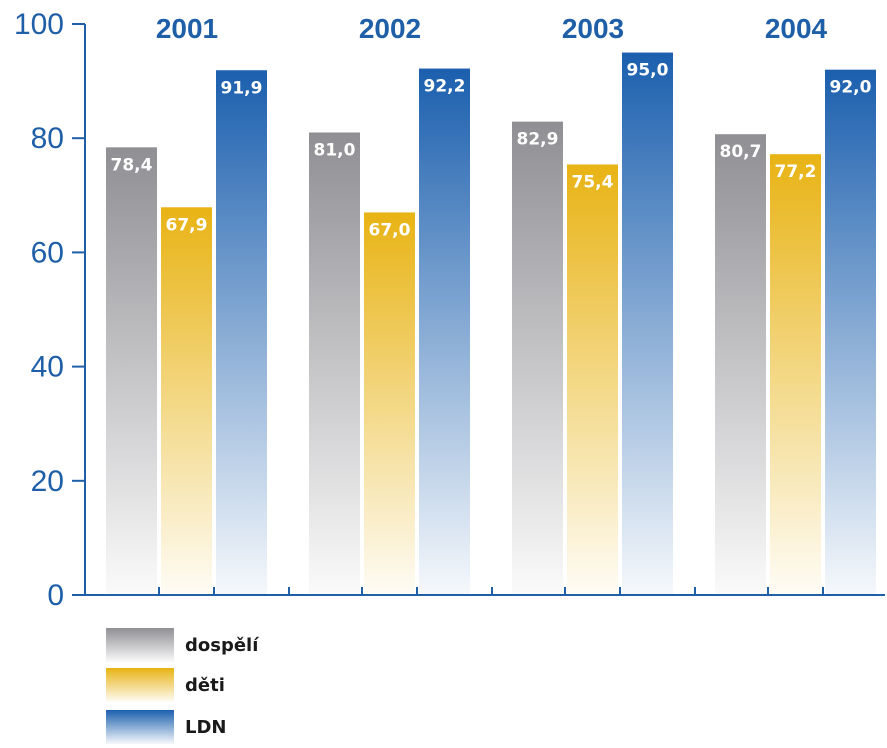 This screenshot has height=748, width=887. Describe the element at coordinates (39, 24) in the screenshot. I see `y-tick-label: 100` at that location.